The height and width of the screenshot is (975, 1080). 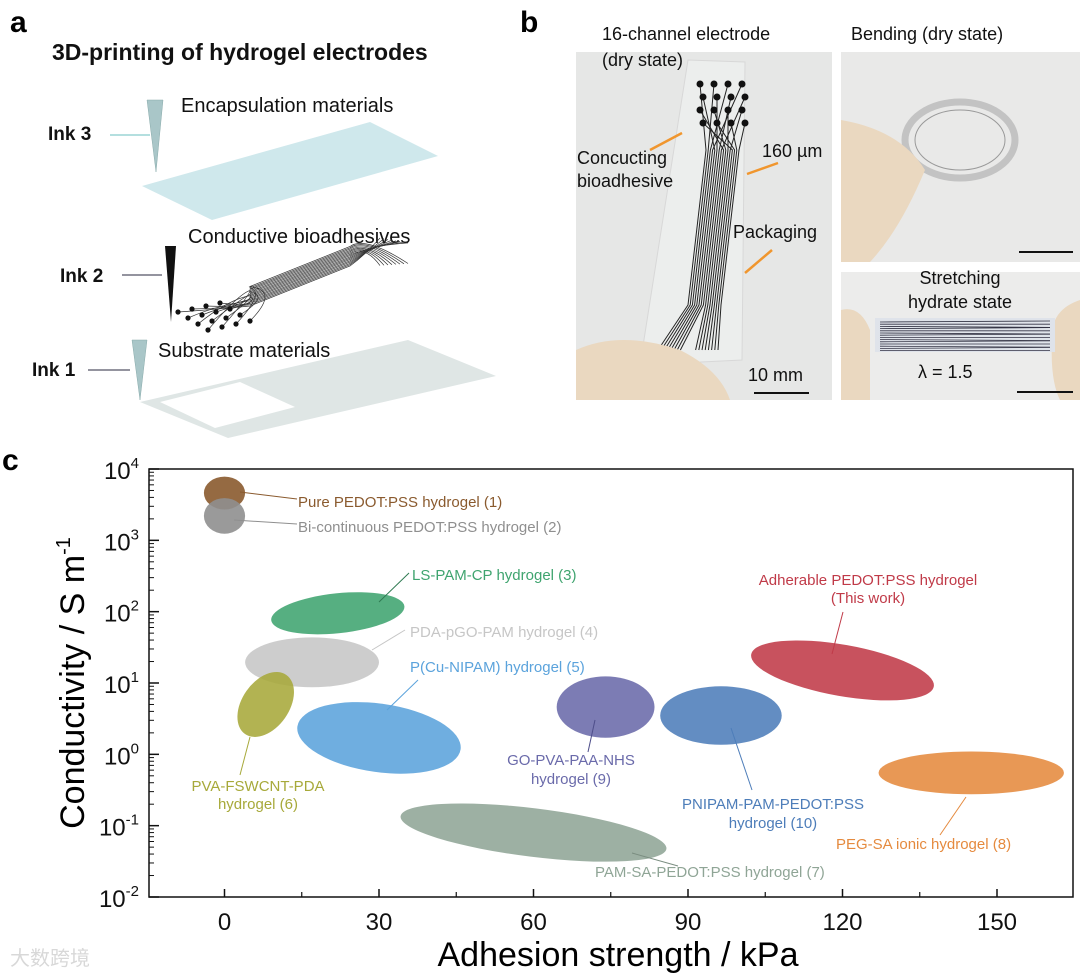 I want to click on y-tick-exponent: 4, so click(x=135, y=463).